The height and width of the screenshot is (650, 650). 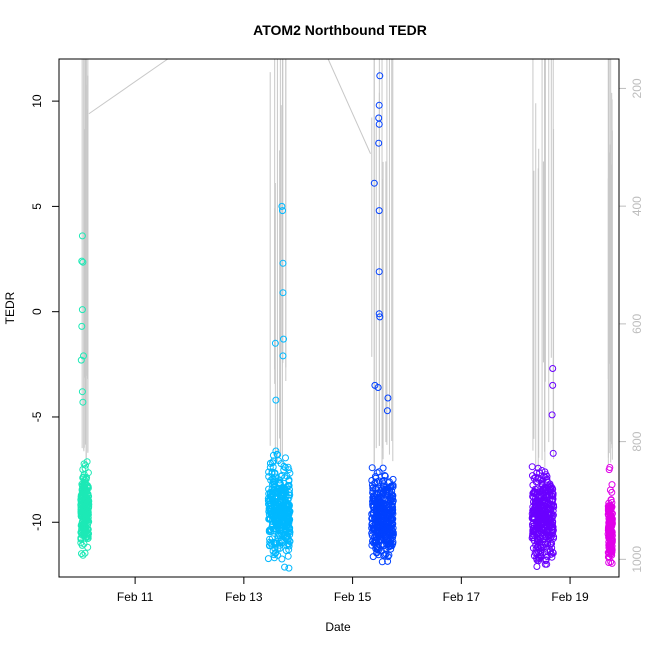 What do you see at coordinates (10, 307) in the screenshot?
I see `y-axis-label: TEDR` at bounding box center [10, 307].